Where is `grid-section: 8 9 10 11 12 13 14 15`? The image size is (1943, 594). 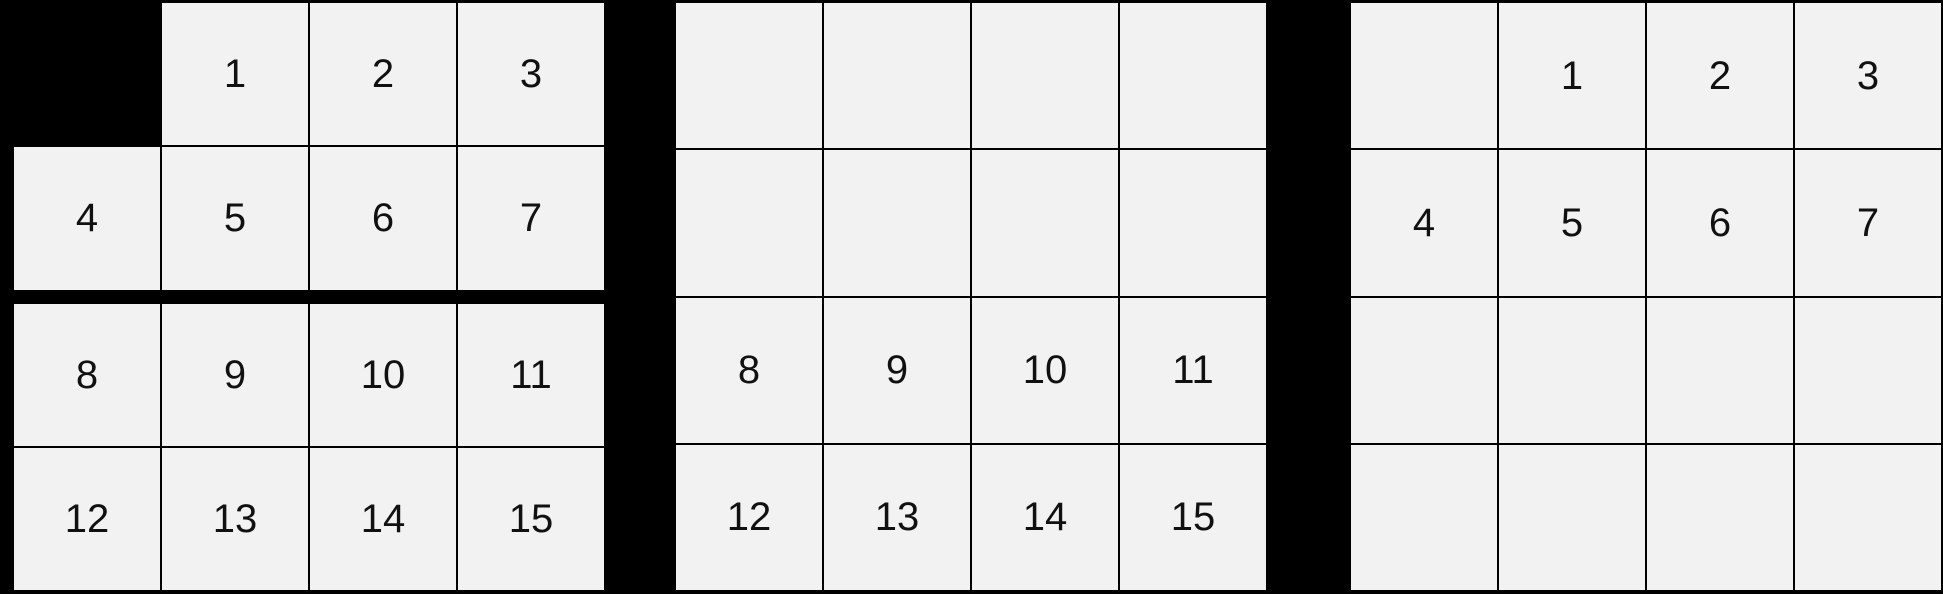 grid-section: 8 9 10 11 12 13 14 15 is located at coordinates (309, 446).